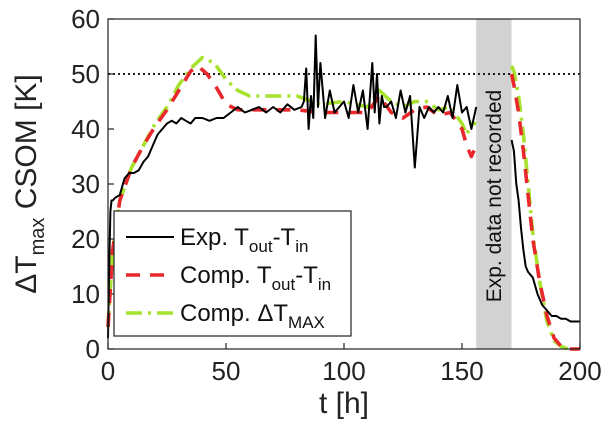 The height and width of the screenshot is (423, 611). Describe the element at coordinates (306, 322) in the screenshot. I see `legend-entry-2-legend_sub1: MAX` at that location.